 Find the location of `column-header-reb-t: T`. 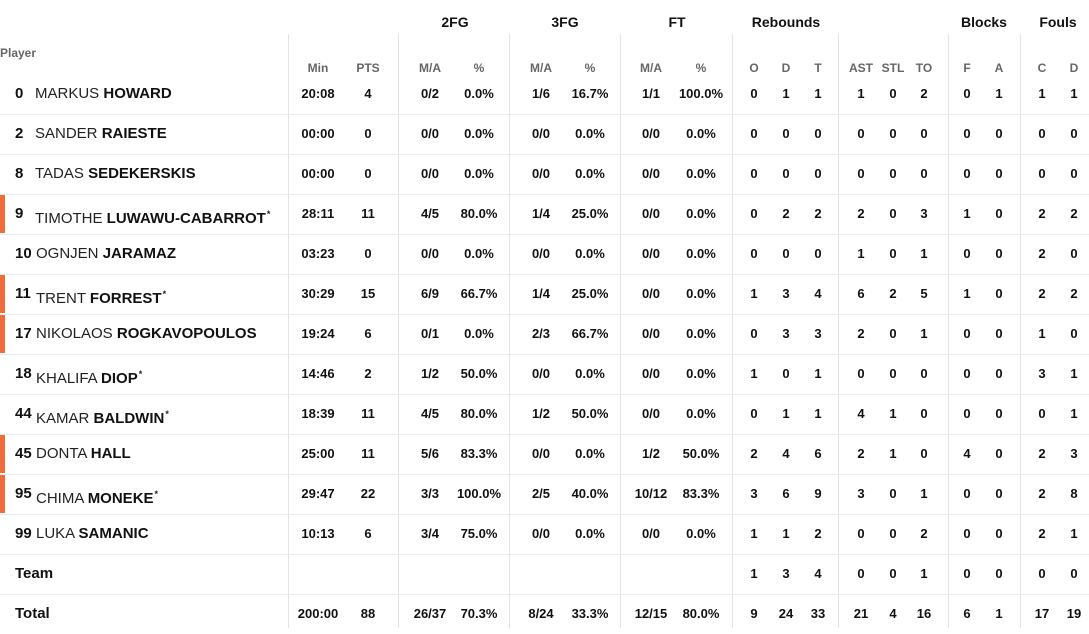

column-header-reb-t: T is located at coordinates (818, 68).